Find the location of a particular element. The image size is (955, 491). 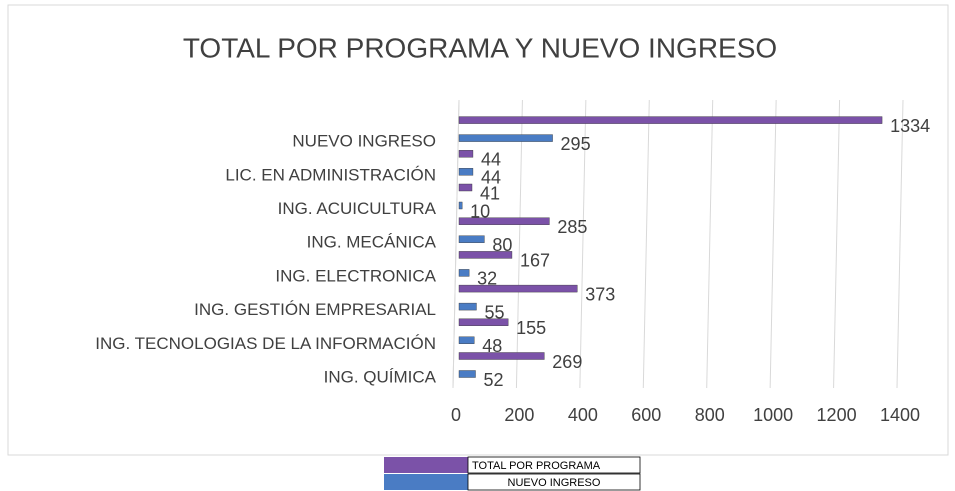

x-tick-label: 1000 is located at coordinates (773, 415).